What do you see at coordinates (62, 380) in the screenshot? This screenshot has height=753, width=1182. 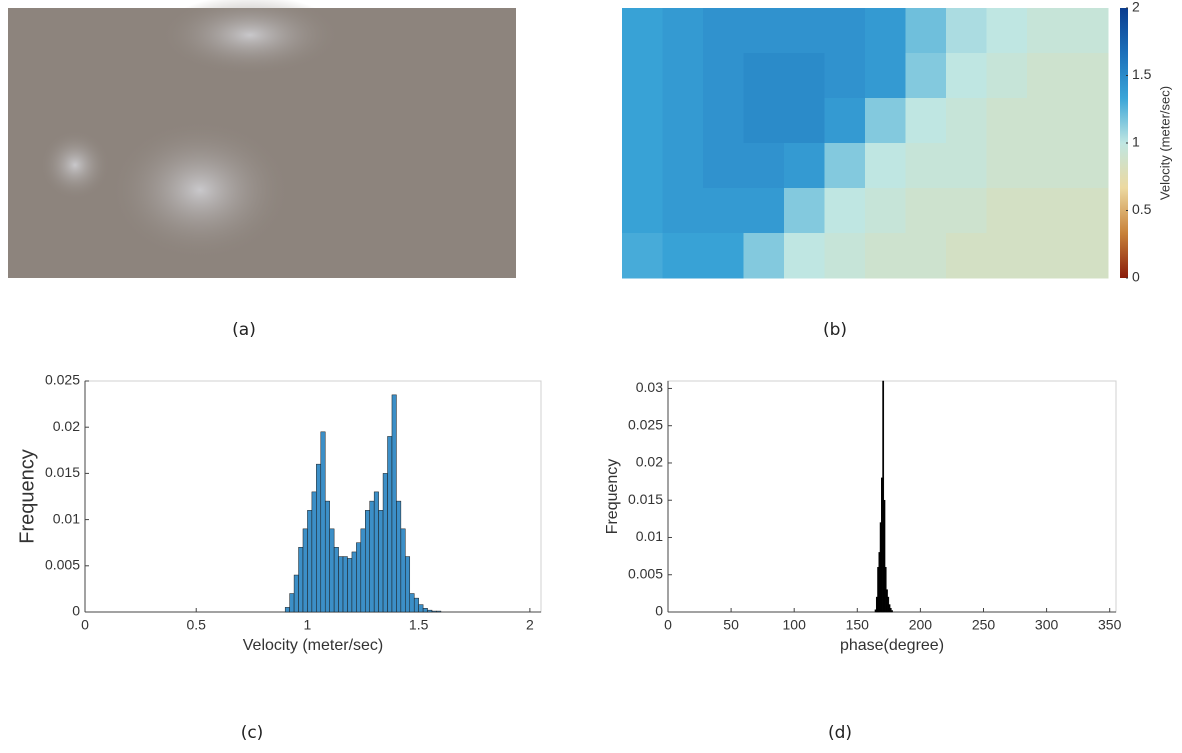 I see `y-tick-label: 0.025` at bounding box center [62, 380].